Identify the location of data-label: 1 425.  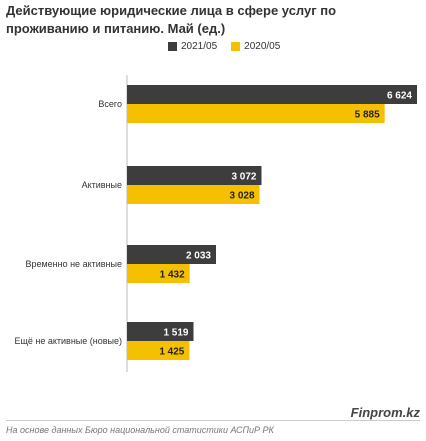
(171, 352).